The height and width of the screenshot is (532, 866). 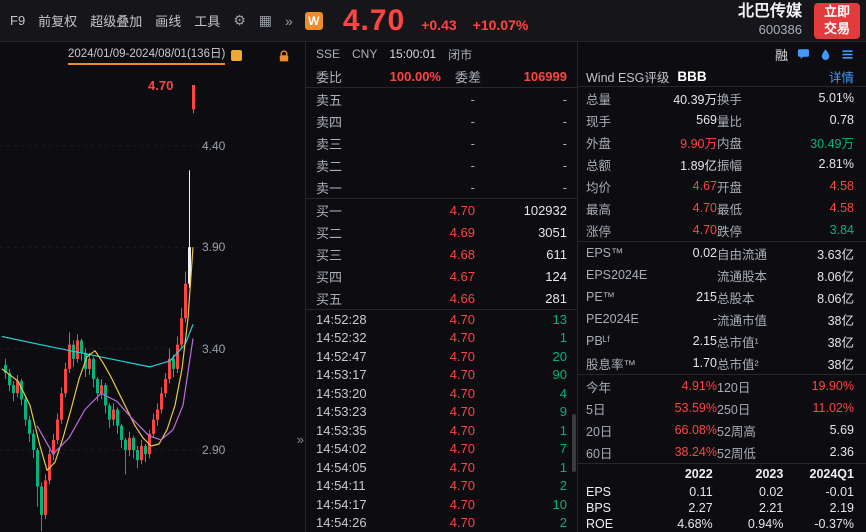 I want to click on ask-row-5: 卖五 - -, so click(x=441, y=99).